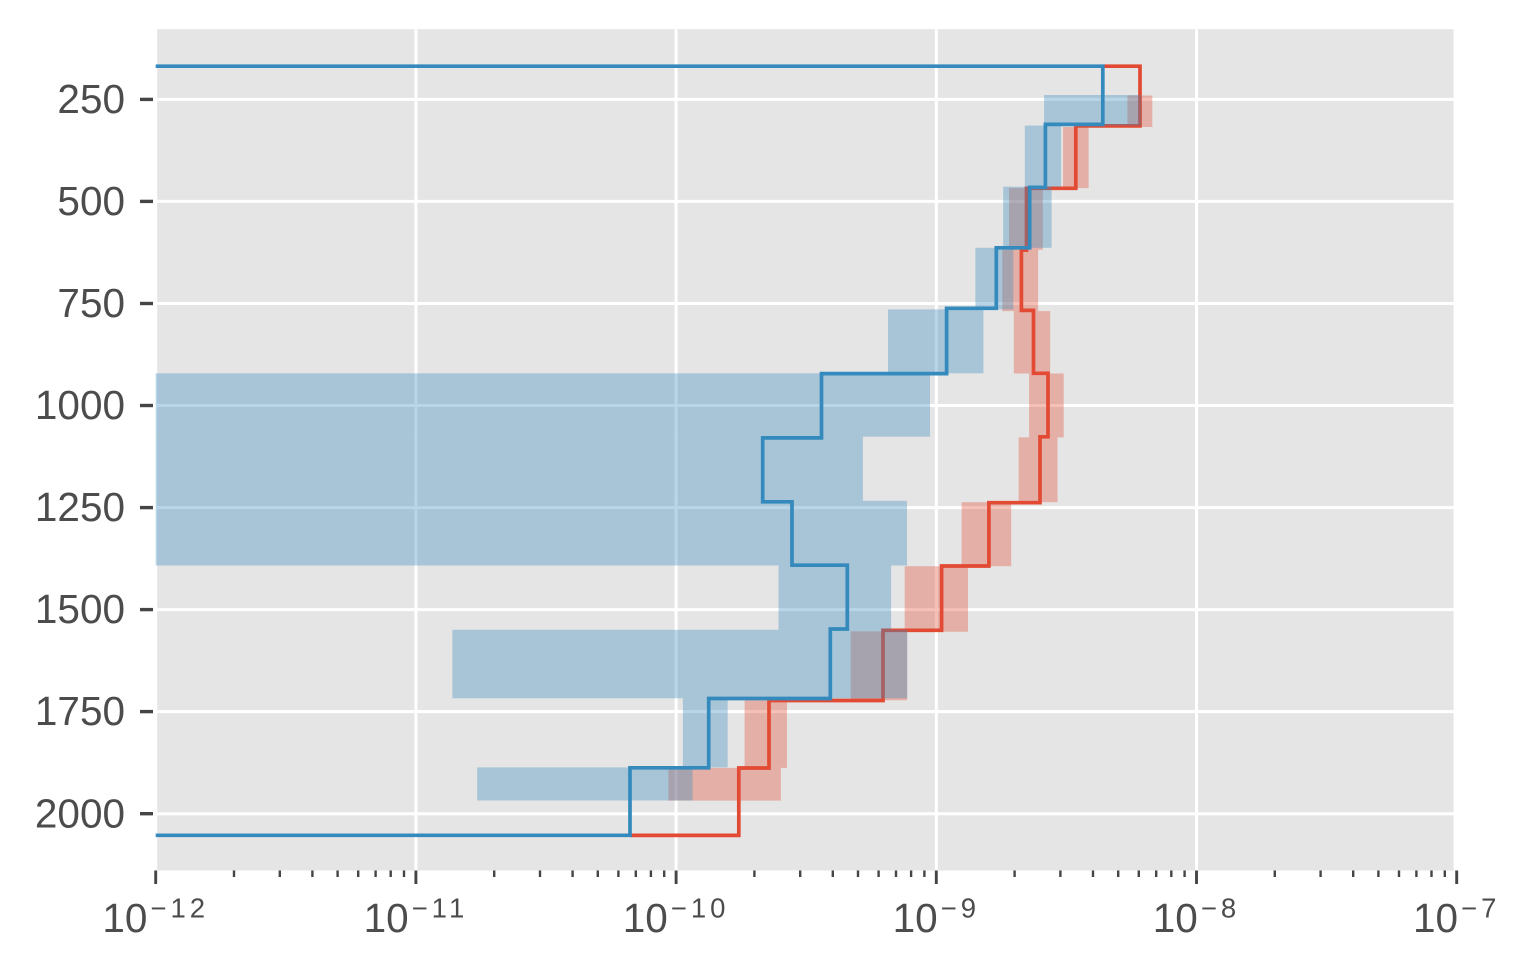  What do you see at coordinates (80, 507) in the screenshot?
I see `svg-text: 1250` at bounding box center [80, 507].